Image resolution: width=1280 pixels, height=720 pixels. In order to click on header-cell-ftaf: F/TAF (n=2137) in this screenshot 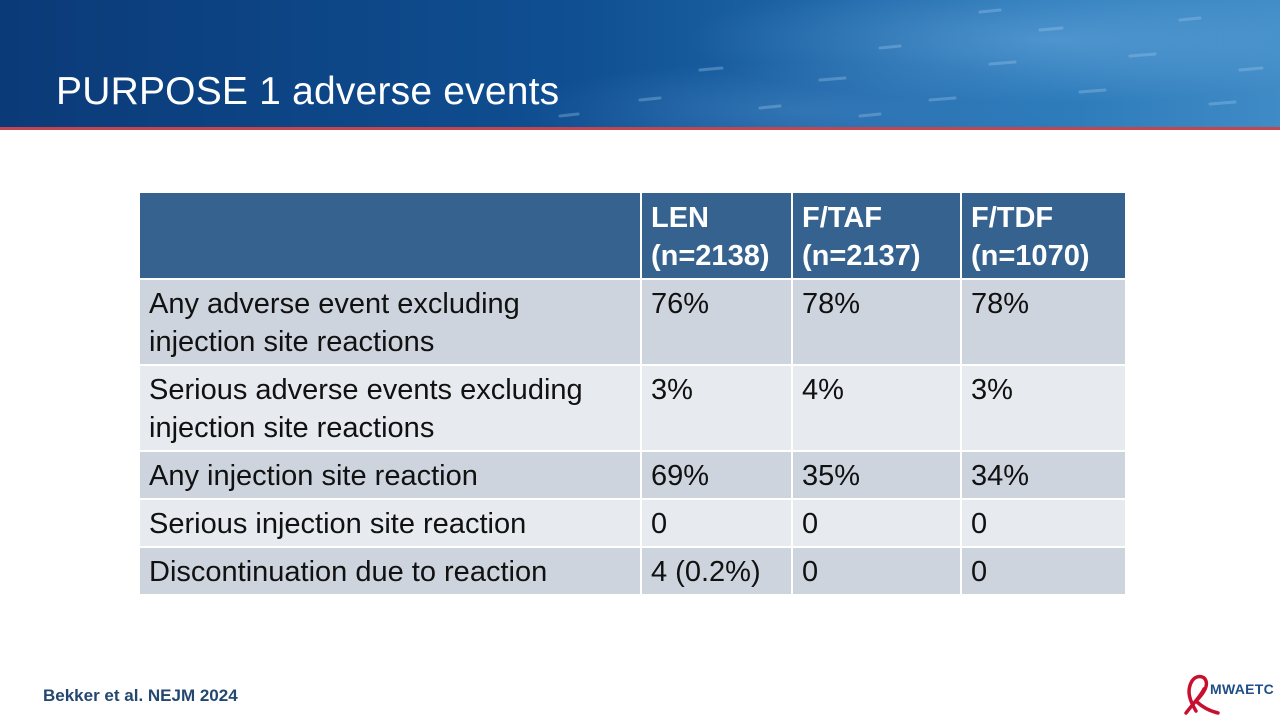, I will do `click(877, 236)`.